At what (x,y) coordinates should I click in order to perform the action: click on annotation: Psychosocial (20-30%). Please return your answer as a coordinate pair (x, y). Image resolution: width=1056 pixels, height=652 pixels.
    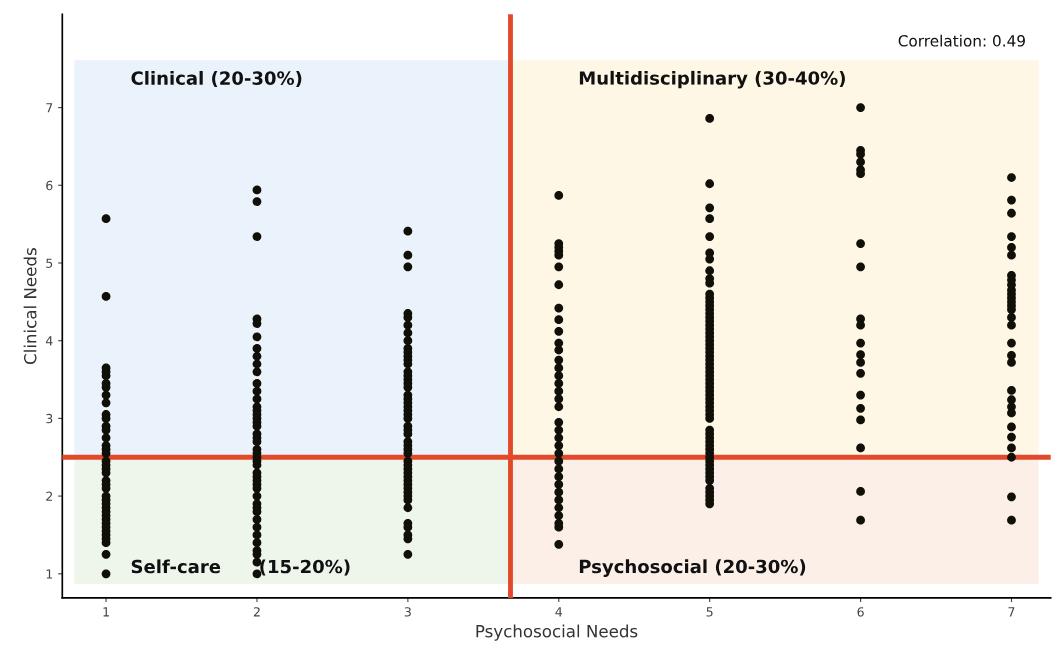
    Looking at the image, I should click on (692, 568).